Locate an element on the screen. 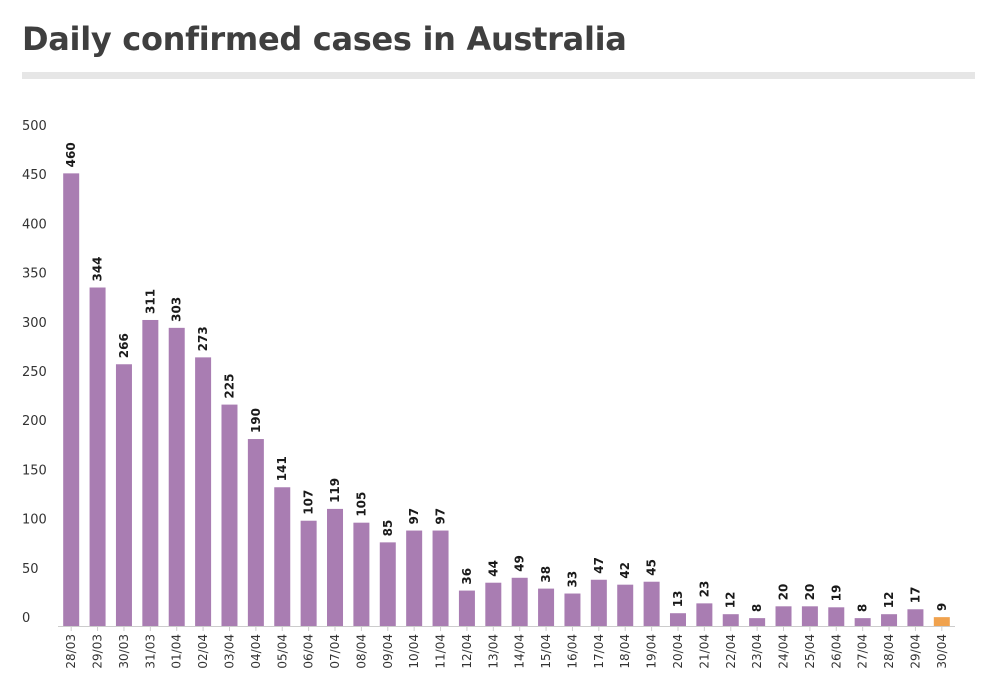 The image size is (1000, 690). y-tick-label: 150 is located at coordinates (34, 470).